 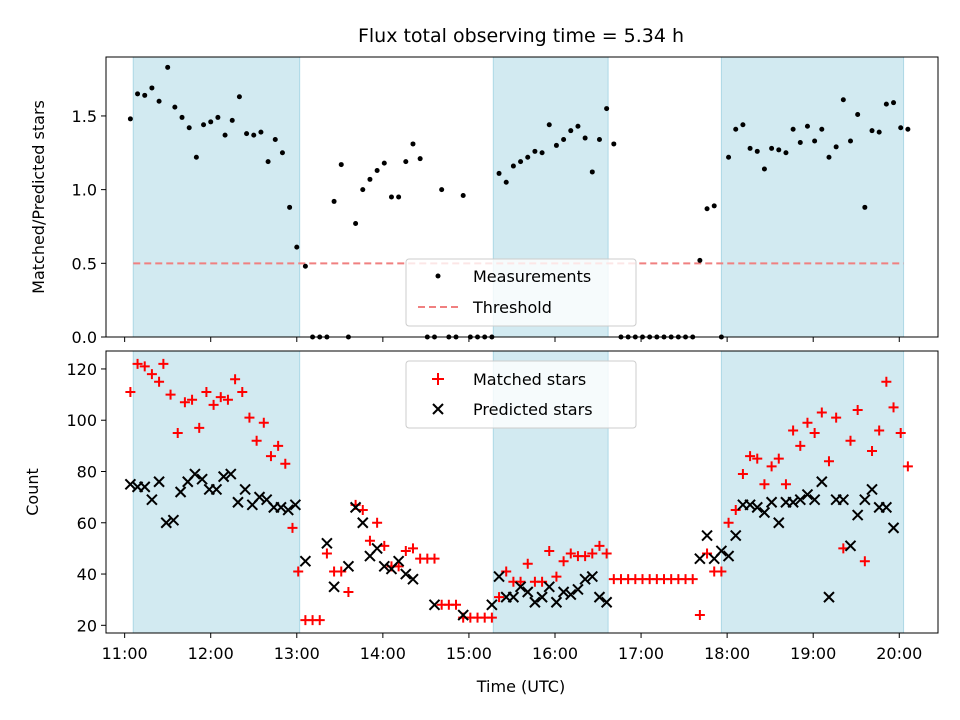 I want to click on y-tick-label: 120, so click(x=81, y=369).